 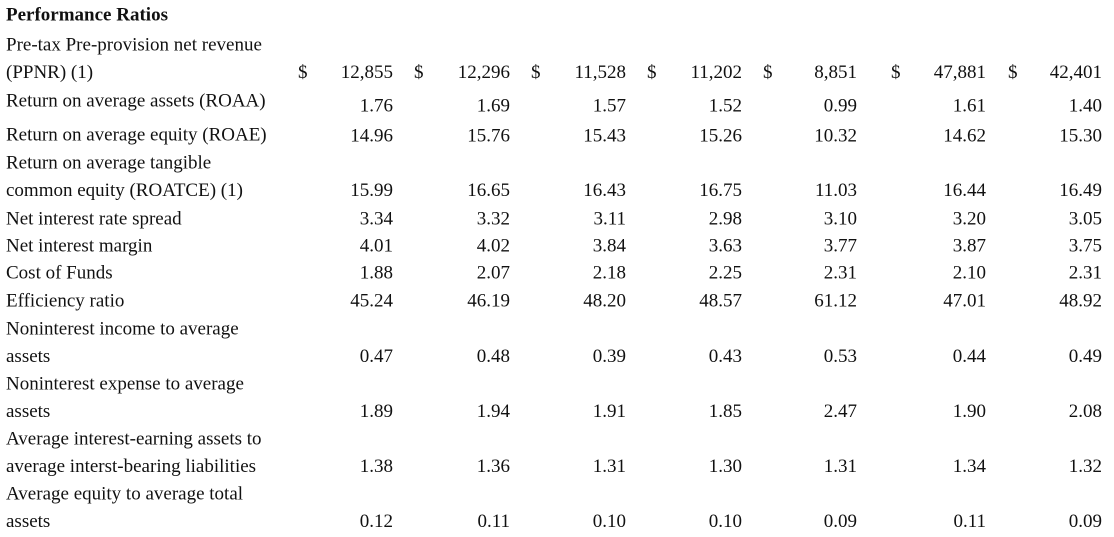 What do you see at coordinates (134, 438) in the screenshot?
I see `row-label: Average interest-earning assets to` at bounding box center [134, 438].